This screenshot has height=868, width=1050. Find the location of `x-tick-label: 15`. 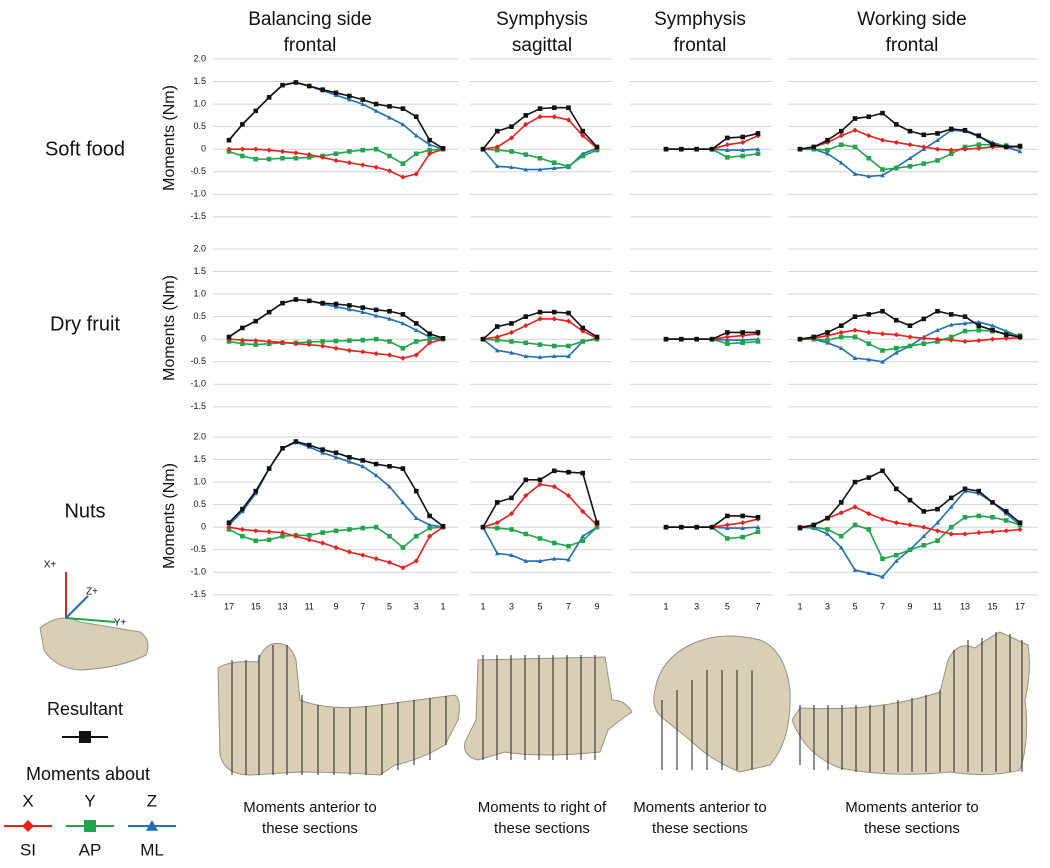

x-tick-label: 15 is located at coordinates (256, 606).